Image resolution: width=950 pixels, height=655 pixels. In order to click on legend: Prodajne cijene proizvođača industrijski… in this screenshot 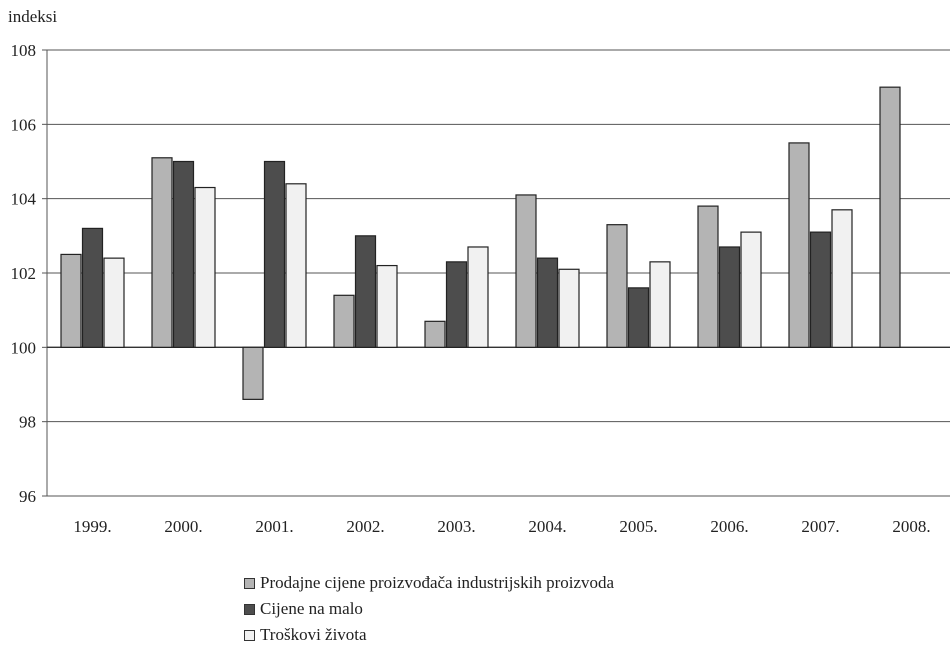, I will do `click(429, 609)`.